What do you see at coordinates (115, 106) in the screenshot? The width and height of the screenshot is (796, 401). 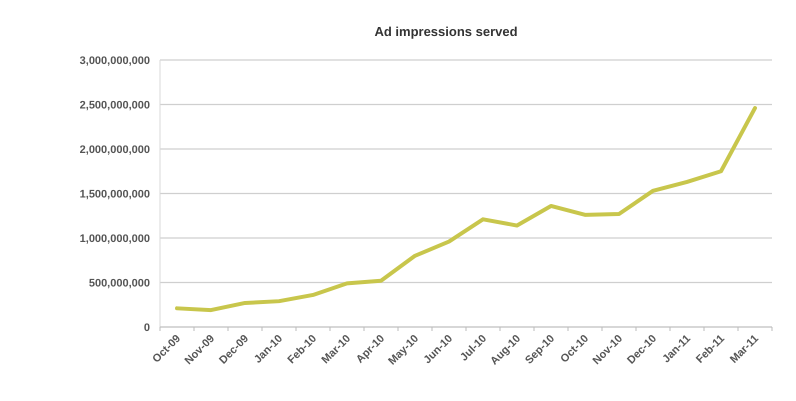 I see `y-tick-label: 2,500,000,000` at bounding box center [115, 106].